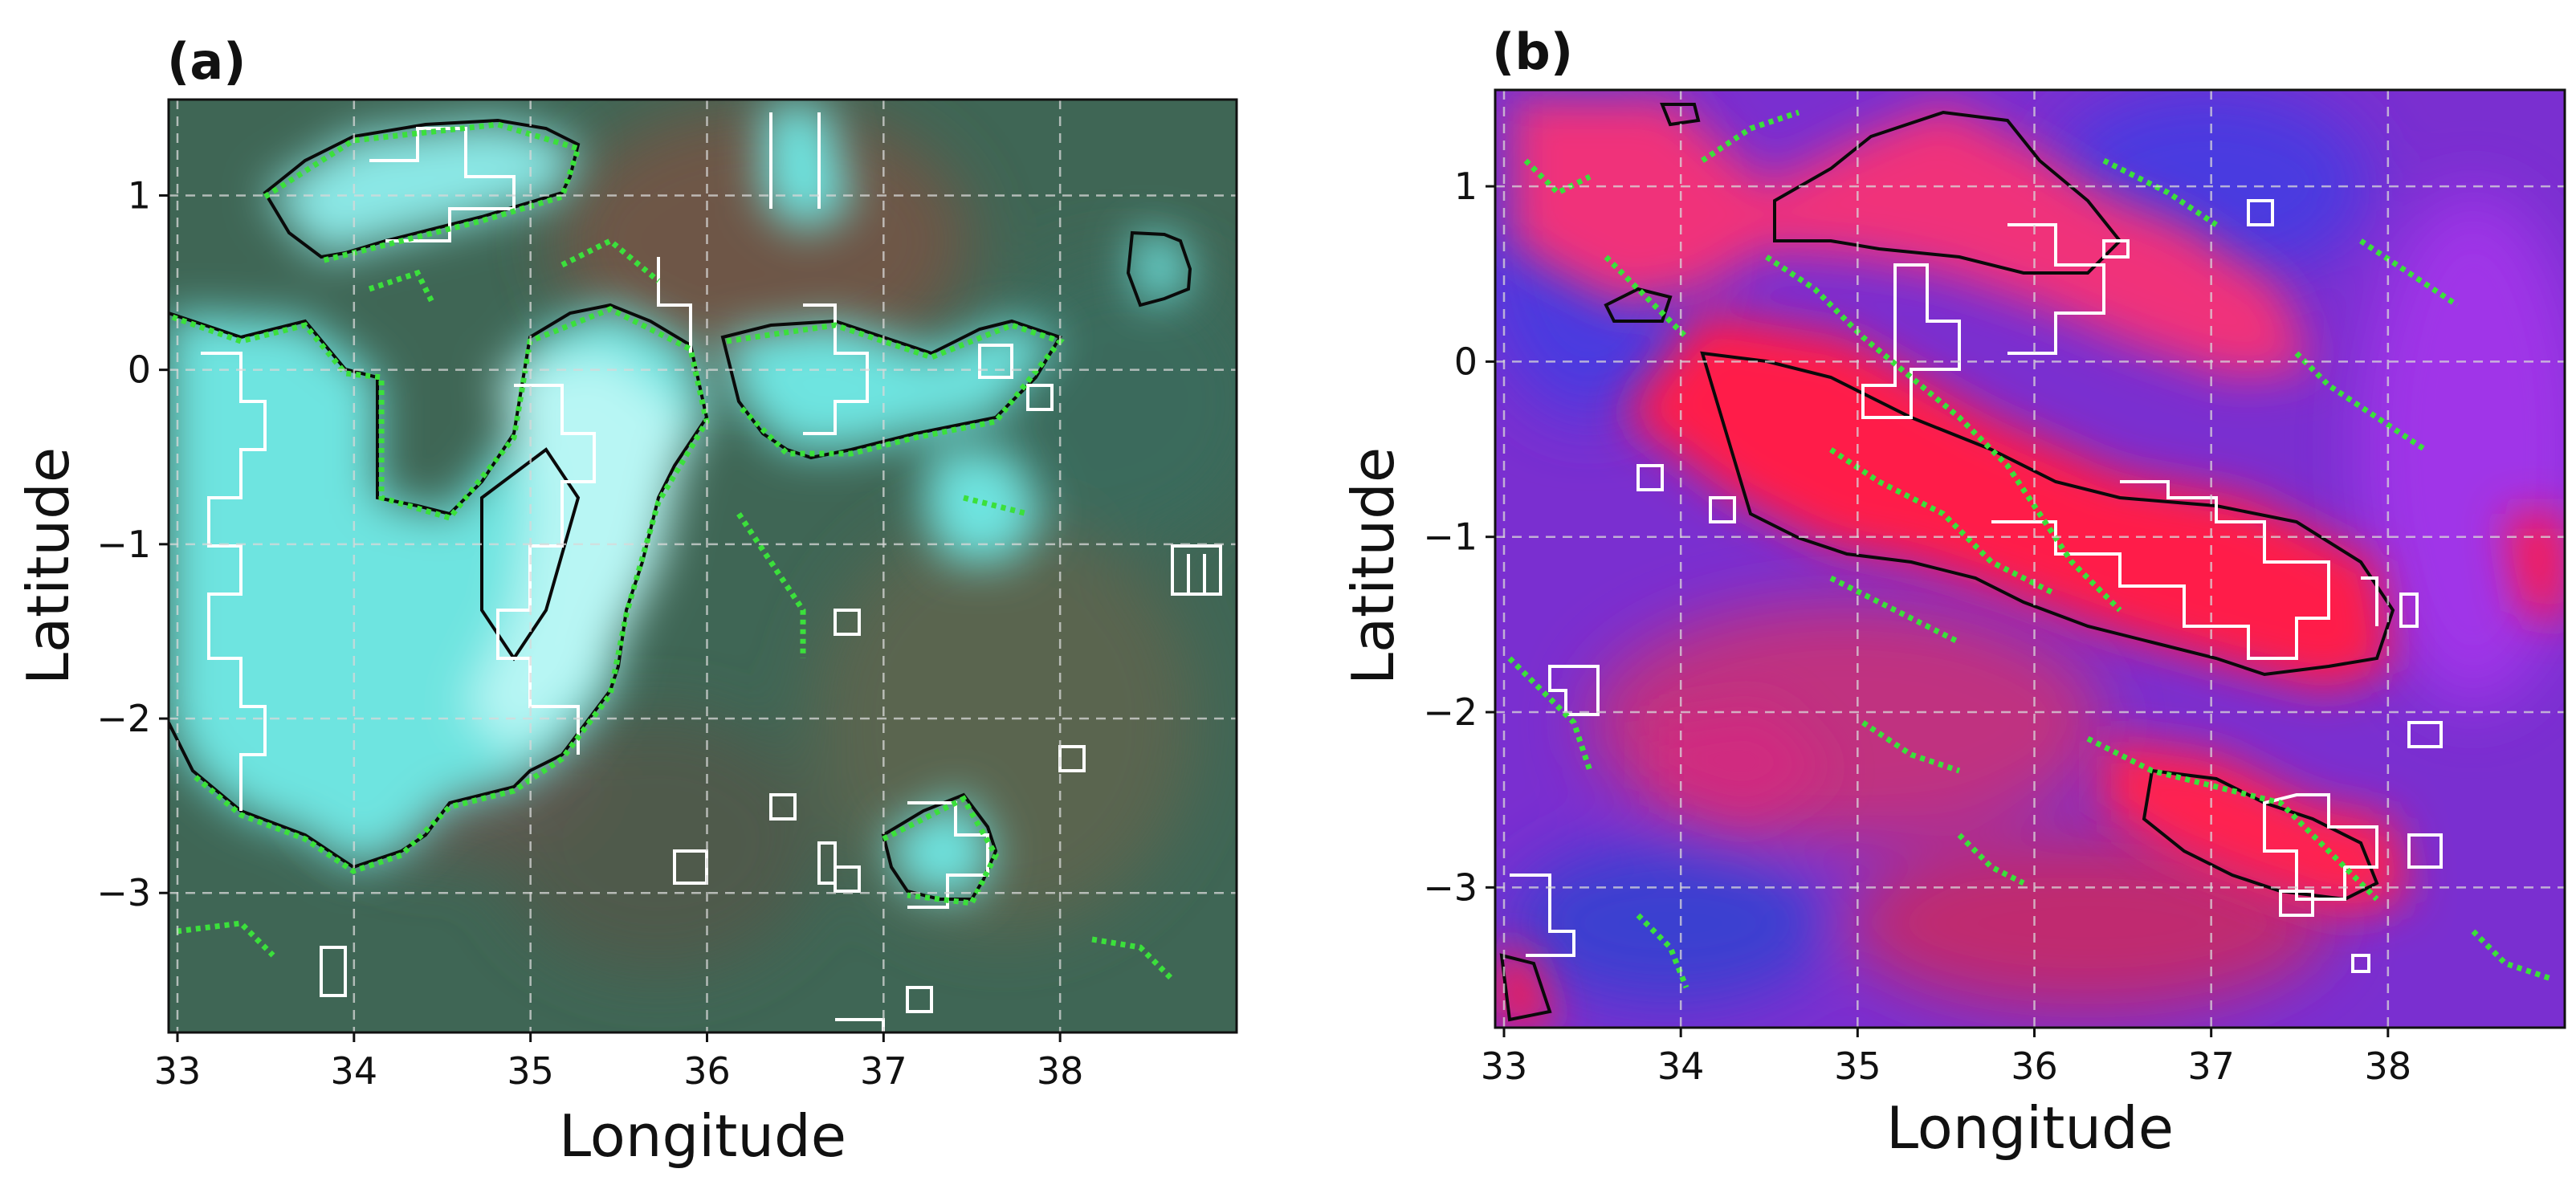 The image size is (2576, 1185). I want to click on panel-a-yticks: 1 0 −1 −2 −3, so click(132, 543).